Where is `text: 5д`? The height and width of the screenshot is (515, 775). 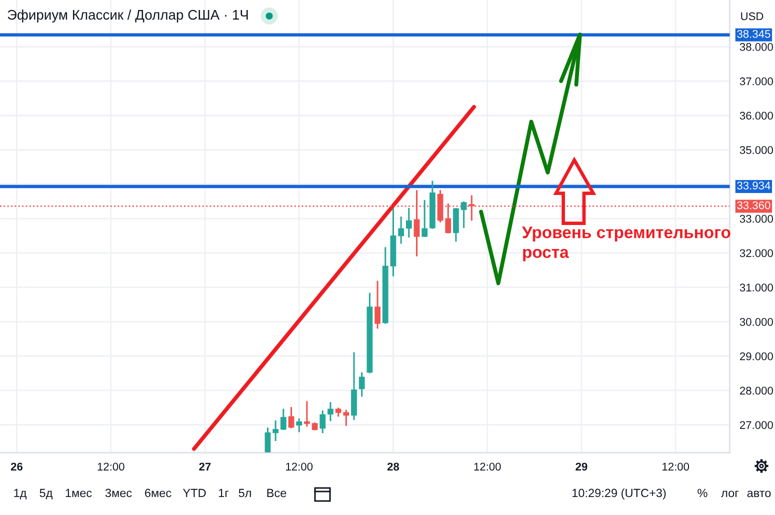
text: 5д is located at coordinates (46, 494).